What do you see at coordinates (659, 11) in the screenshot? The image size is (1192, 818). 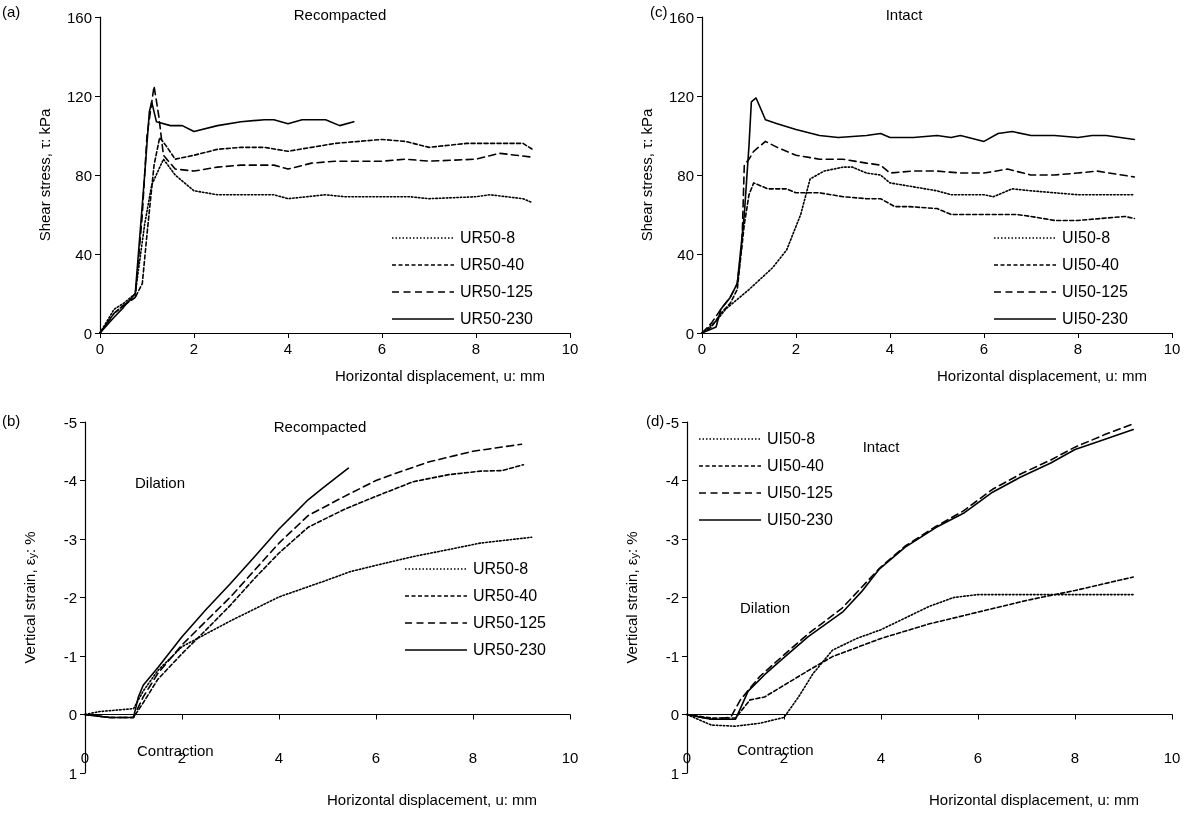 I see `text: (c)` at bounding box center [659, 11].